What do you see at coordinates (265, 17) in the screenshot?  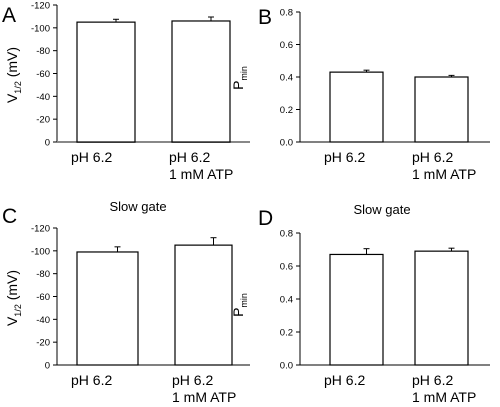 I see `panel-letter: B` at bounding box center [265, 17].